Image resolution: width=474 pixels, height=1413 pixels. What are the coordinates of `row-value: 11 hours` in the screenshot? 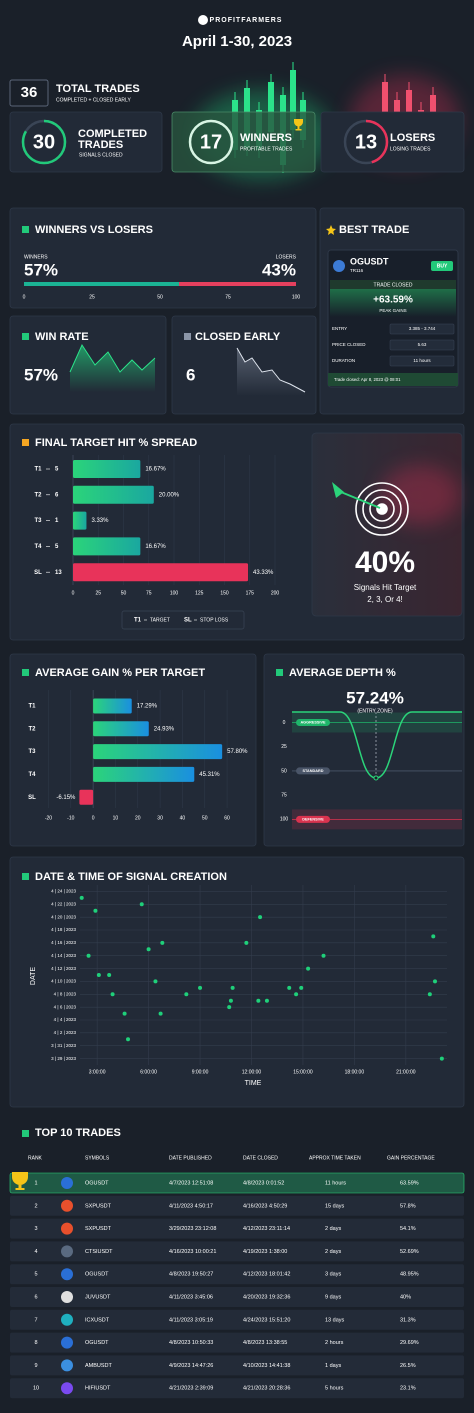 It's located at (422, 360).